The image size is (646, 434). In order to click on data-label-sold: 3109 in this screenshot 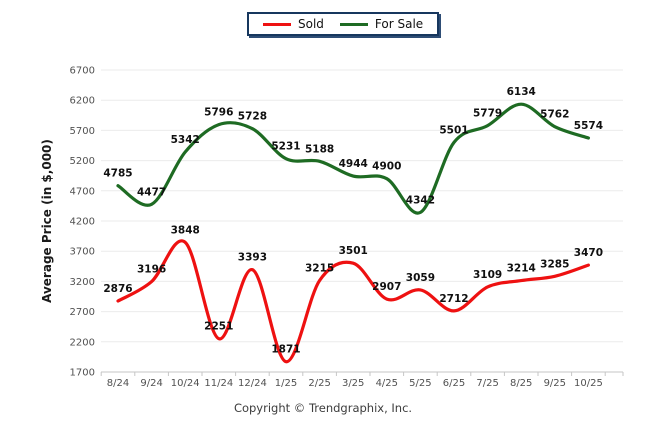, I will do `click(487, 275)`.